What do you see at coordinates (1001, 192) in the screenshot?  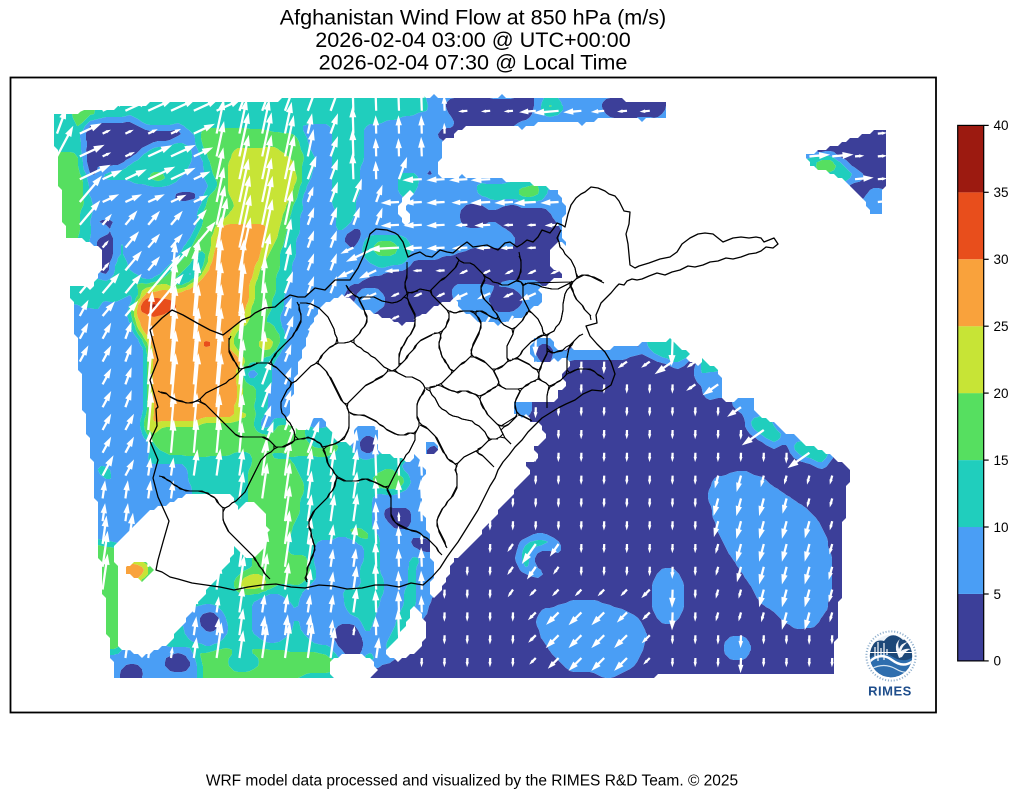 I see `svg-text: 35` at bounding box center [1001, 192].